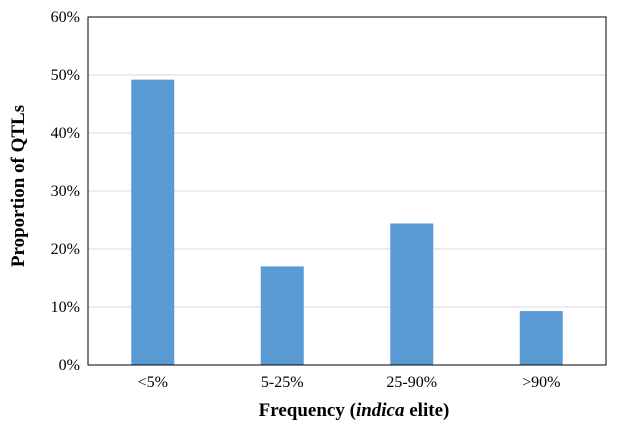  Describe the element at coordinates (411, 382) in the screenshot. I see `x-tick-label: 25-90%` at that location.